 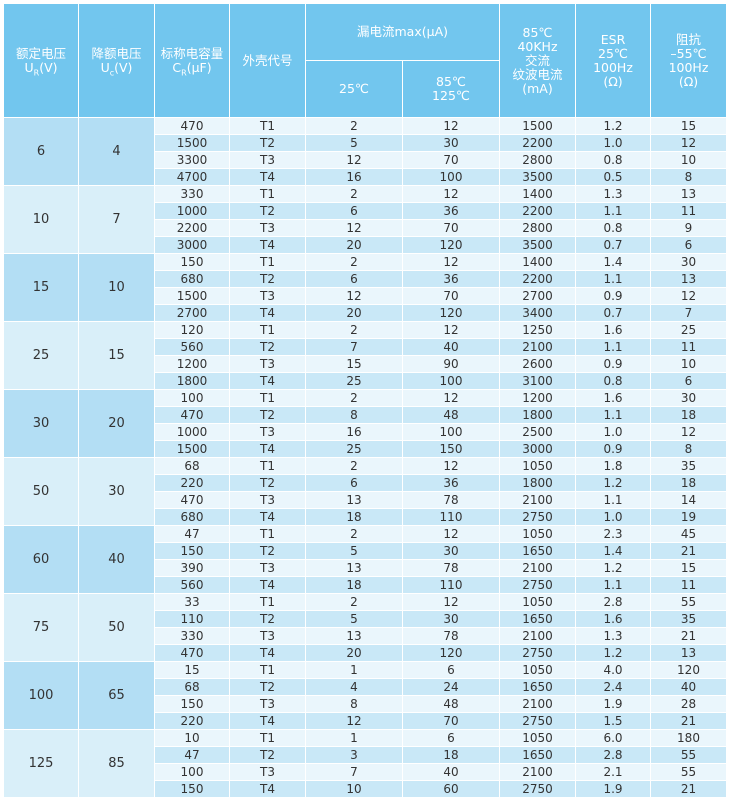 I want to click on capacitance-cell: 1800, so click(x=192, y=381).